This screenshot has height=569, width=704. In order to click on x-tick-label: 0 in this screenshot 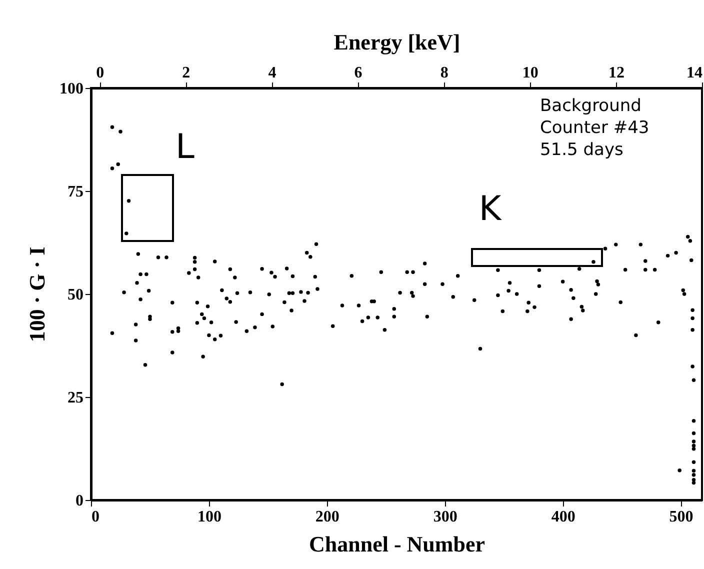, I will do `click(96, 517)`.